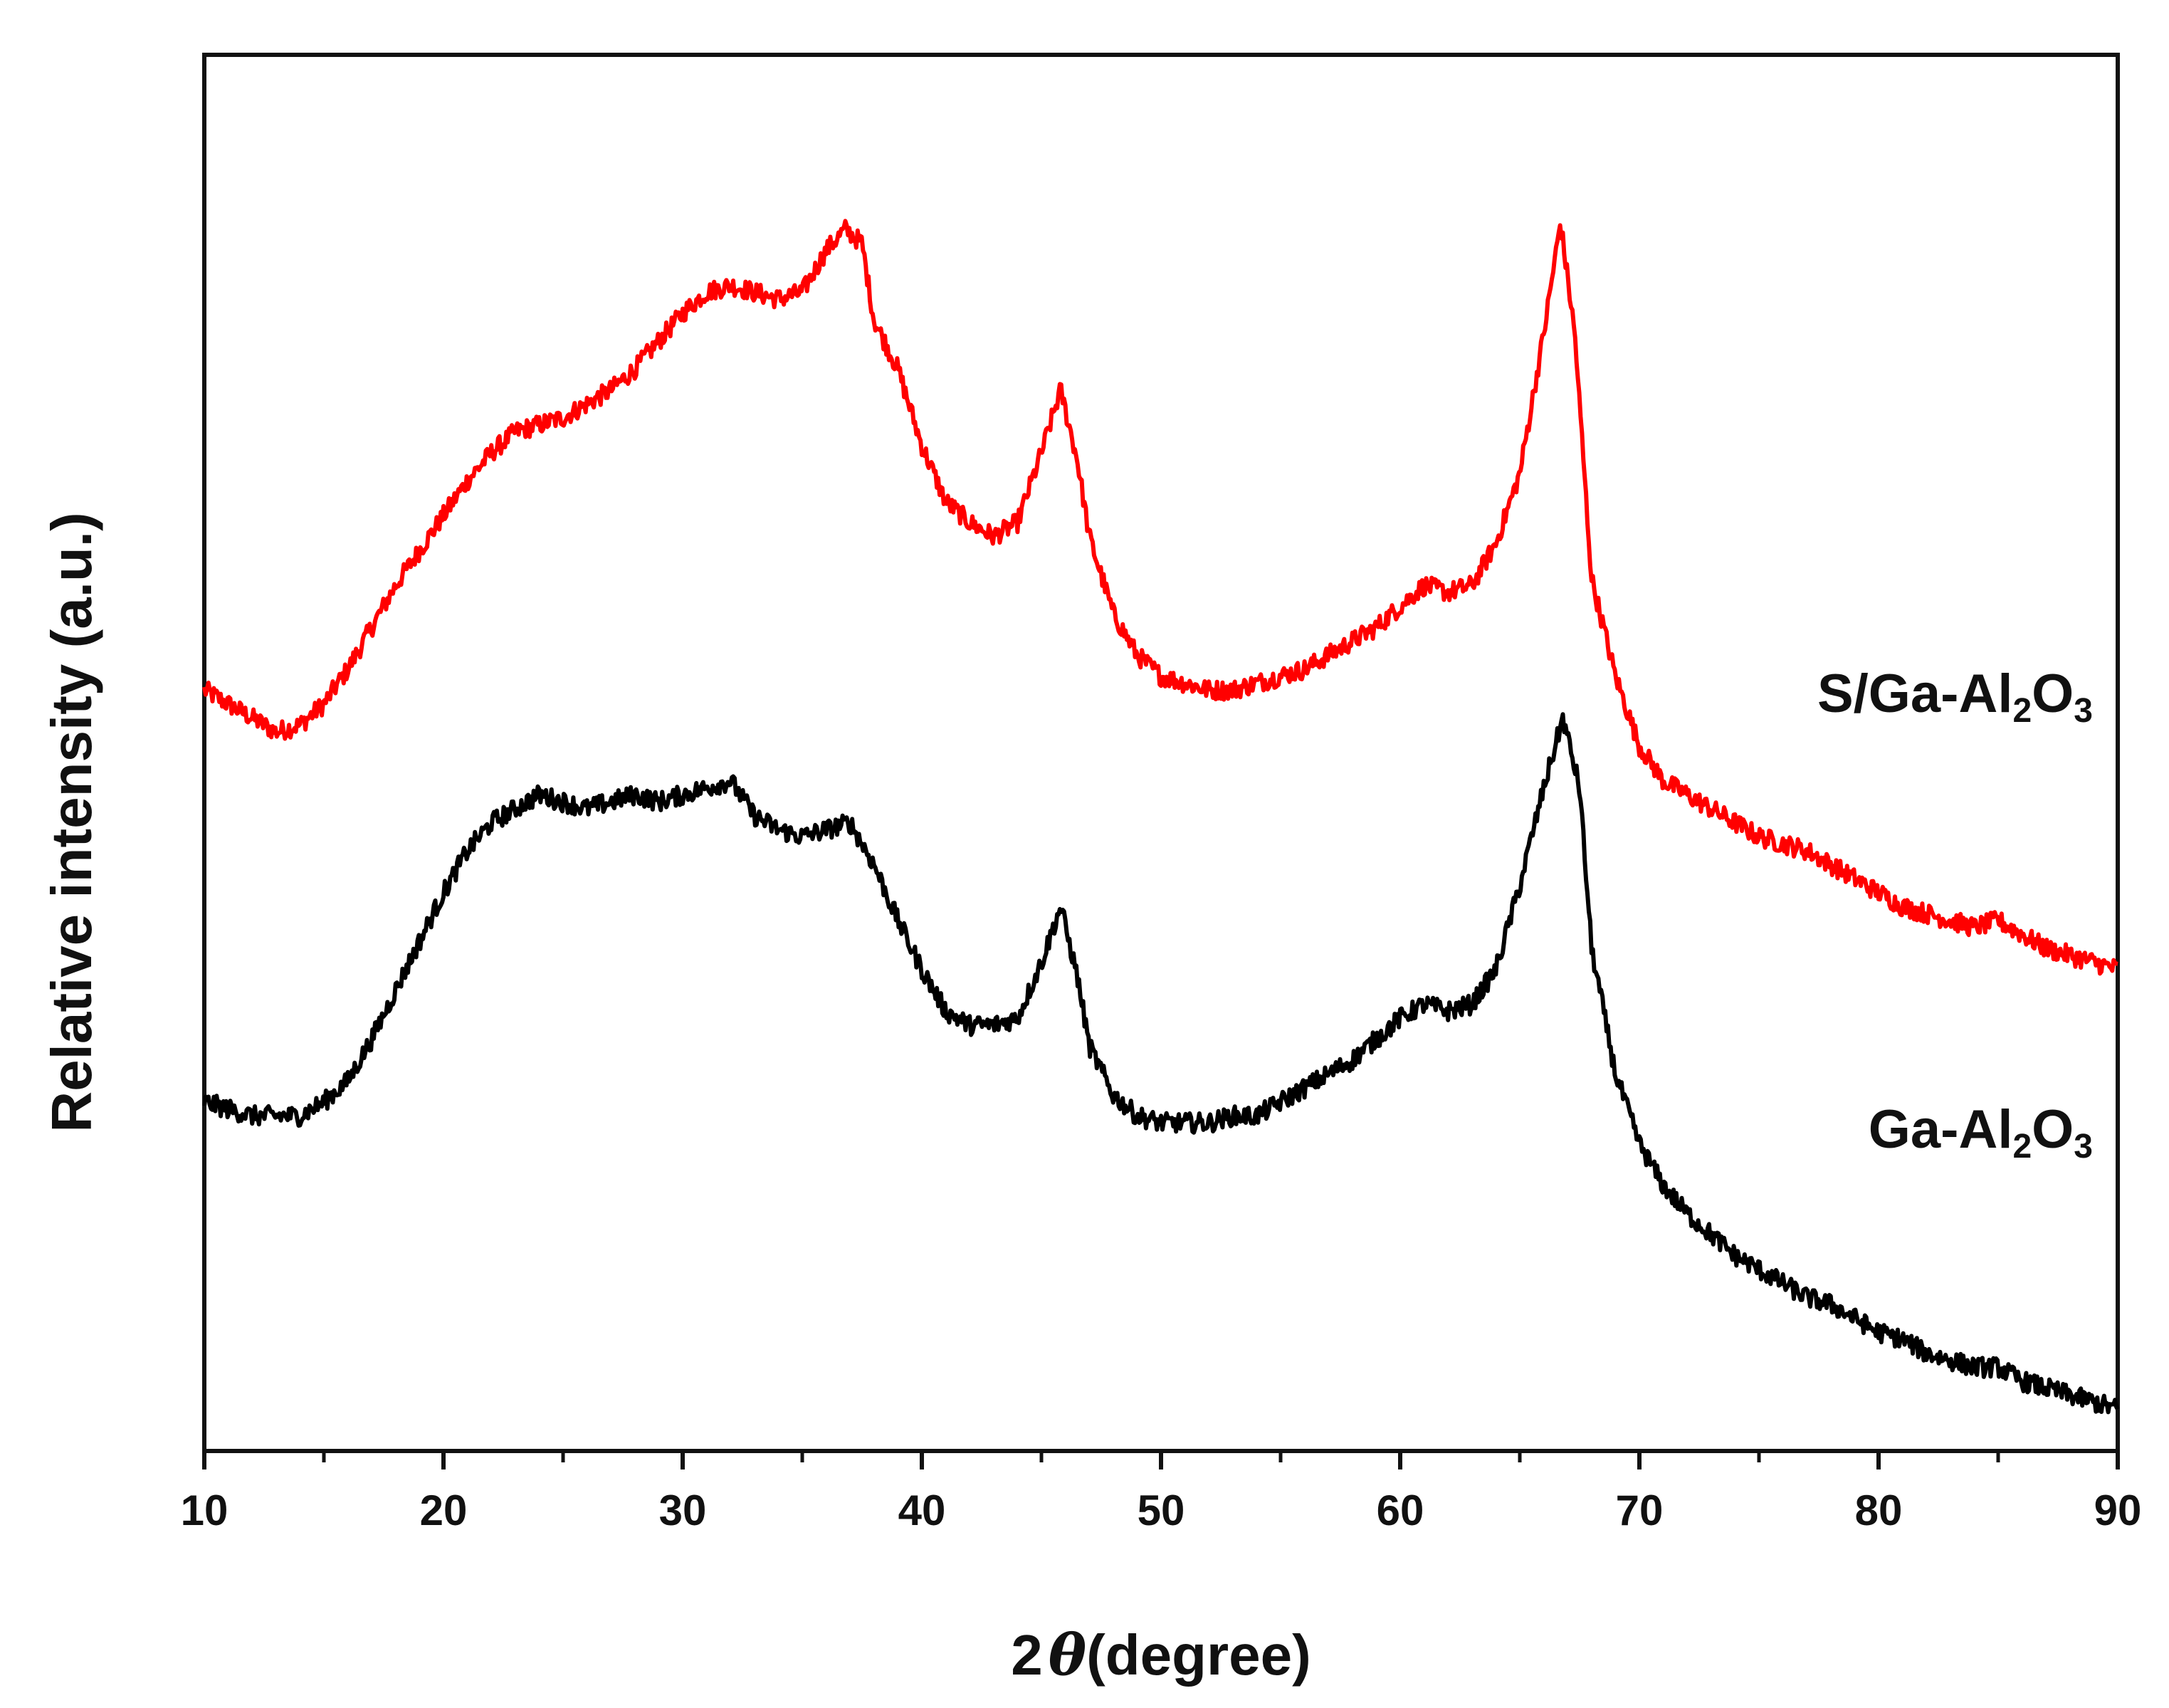  I want to click on x-tick-label: 80, so click(1879, 1510).